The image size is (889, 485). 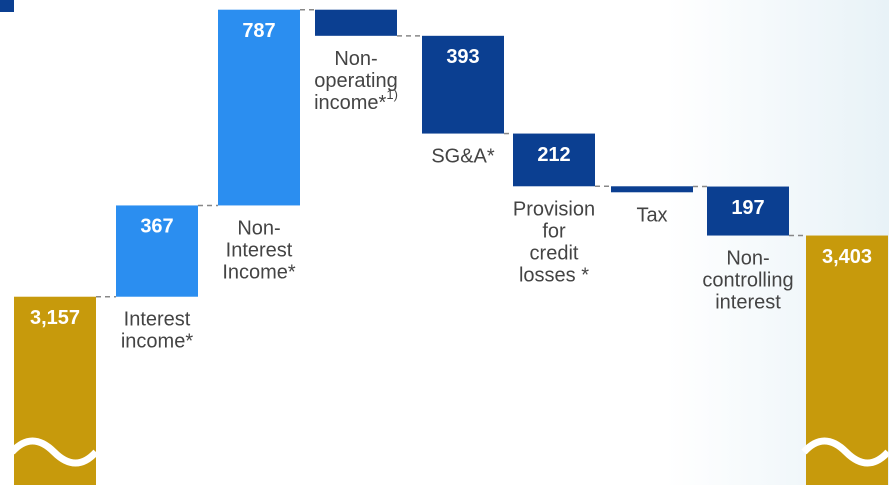 I want to click on category-label: Provision for credit losses *, so click(x=554, y=243).